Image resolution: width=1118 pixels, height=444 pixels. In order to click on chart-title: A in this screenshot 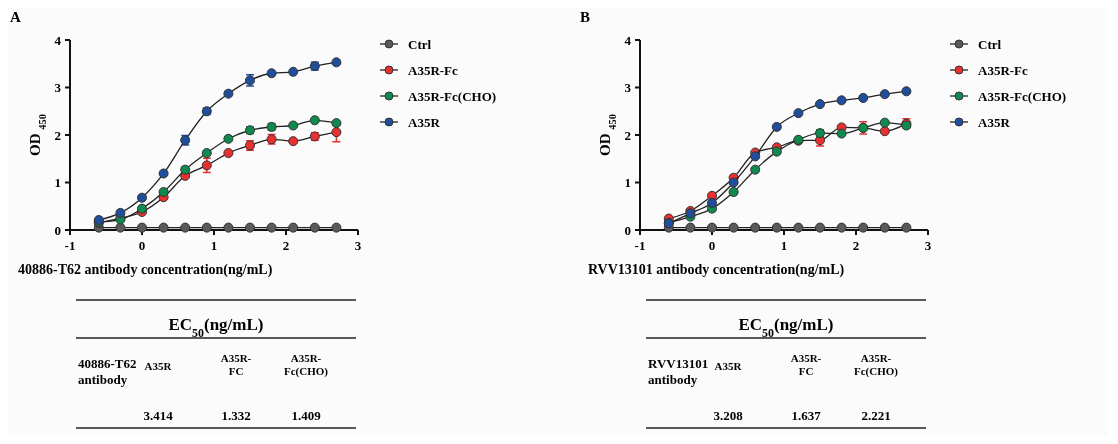, I will do `click(15, 17)`.